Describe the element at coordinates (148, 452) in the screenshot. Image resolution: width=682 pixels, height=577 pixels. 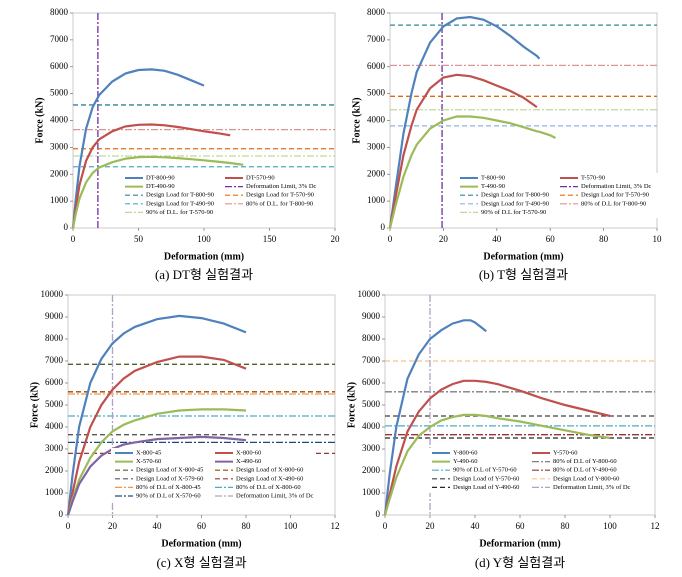
I see `legend-label: X-800-45` at that location.